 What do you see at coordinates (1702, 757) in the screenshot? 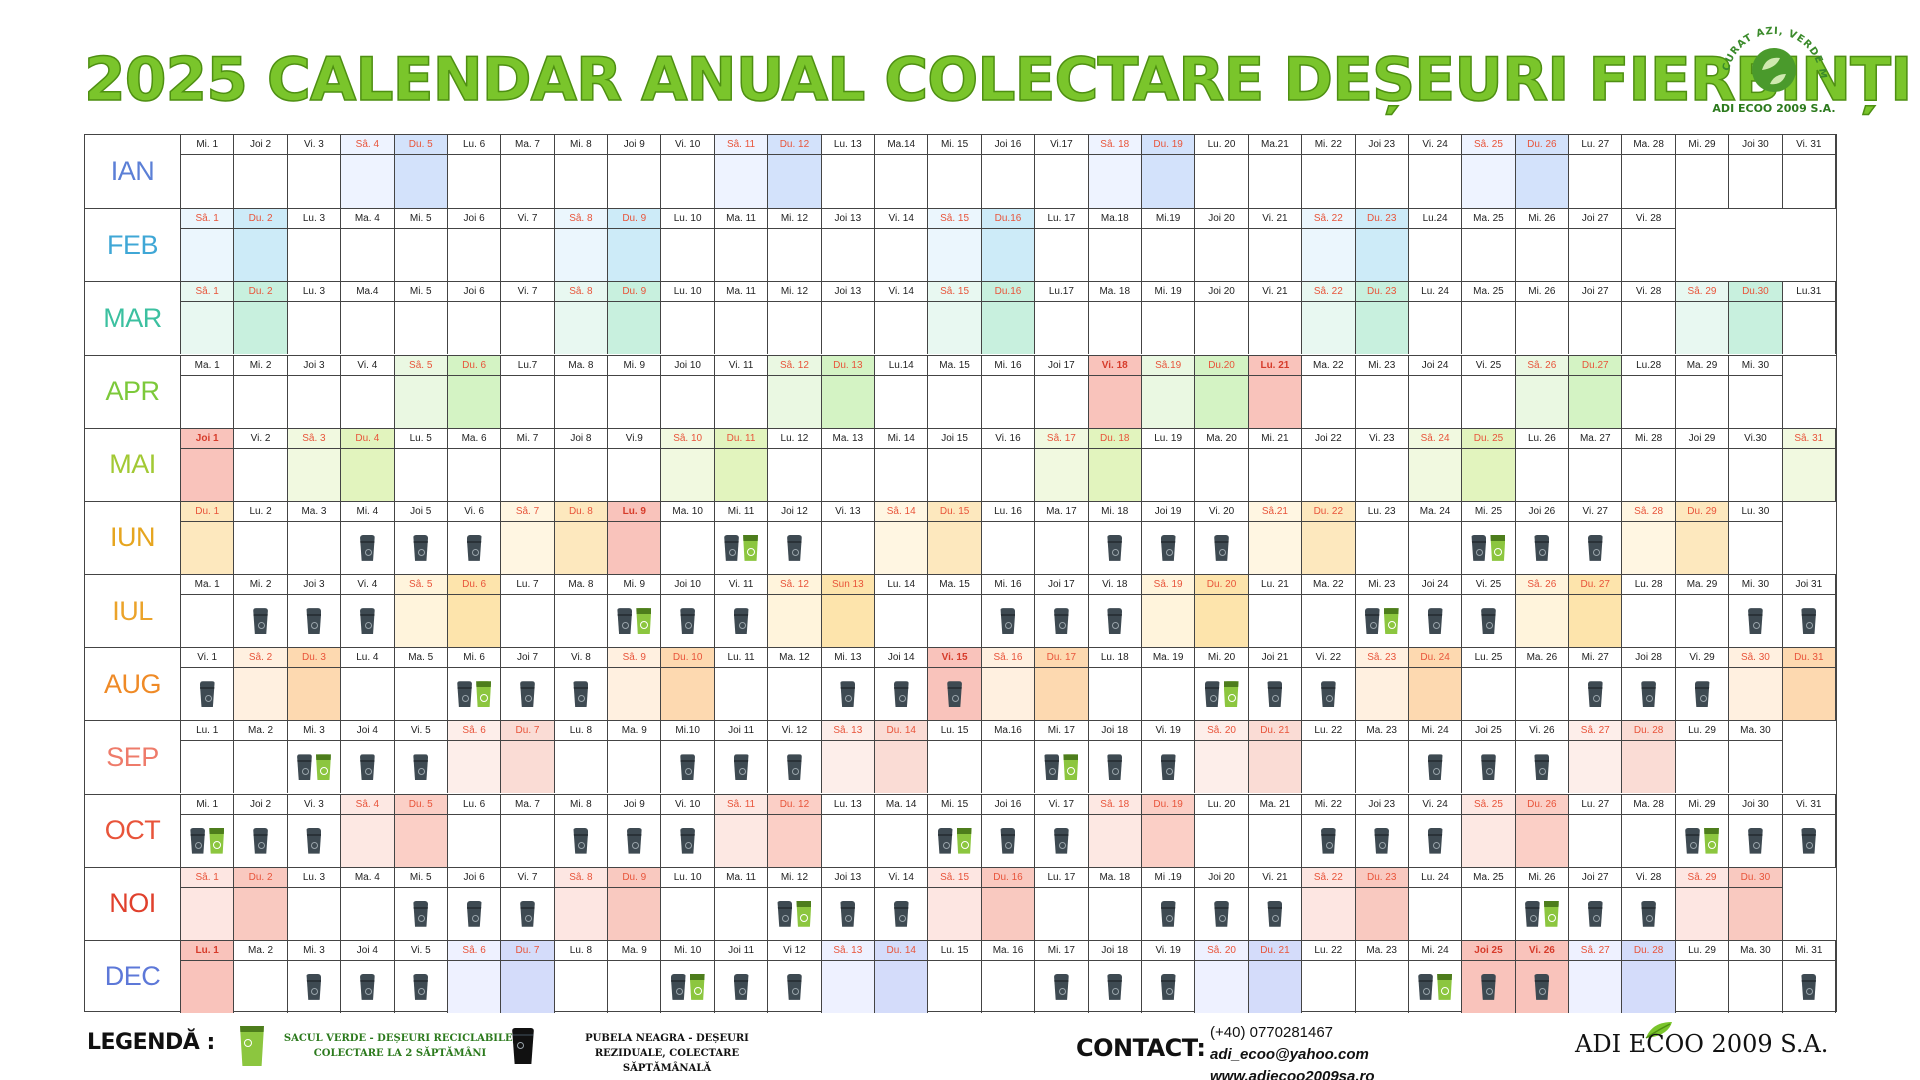
I see `day-cell: Lu. 29` at bounding box center [1702, 757].